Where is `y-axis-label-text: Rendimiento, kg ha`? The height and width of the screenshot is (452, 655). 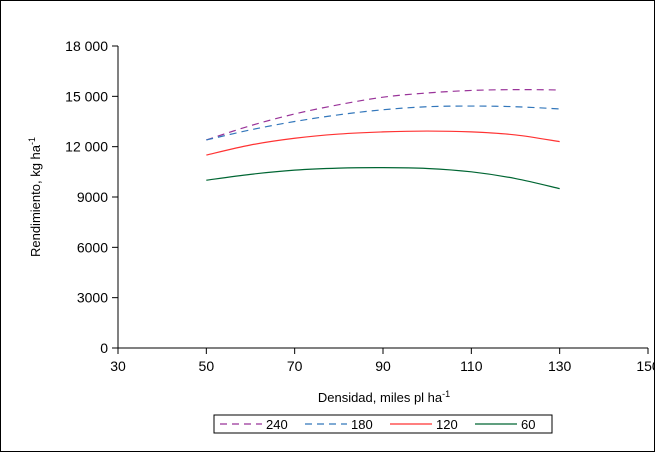 y-axis-label-text: Rendimiento, kg ha is located at coordinates (35, 200).